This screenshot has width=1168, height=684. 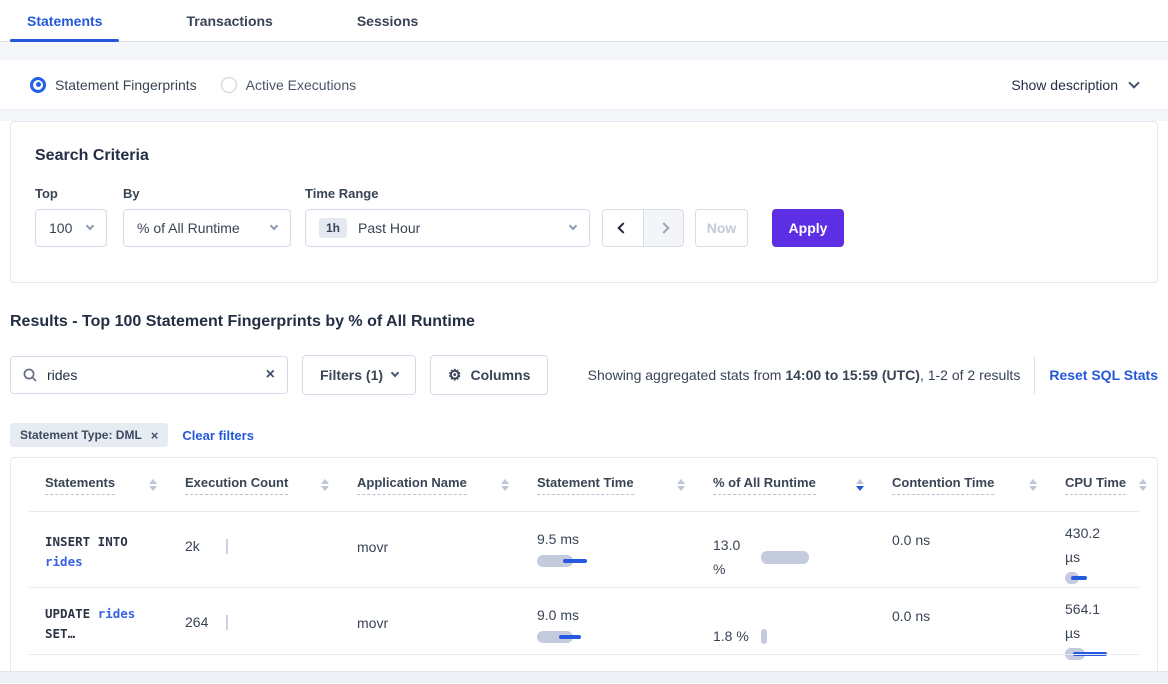 What do you see at coordinates (1111, 624) in the screenshot?
I see `cpu-time-cell: 564.1 µs` at bounding box center [1111, 624].